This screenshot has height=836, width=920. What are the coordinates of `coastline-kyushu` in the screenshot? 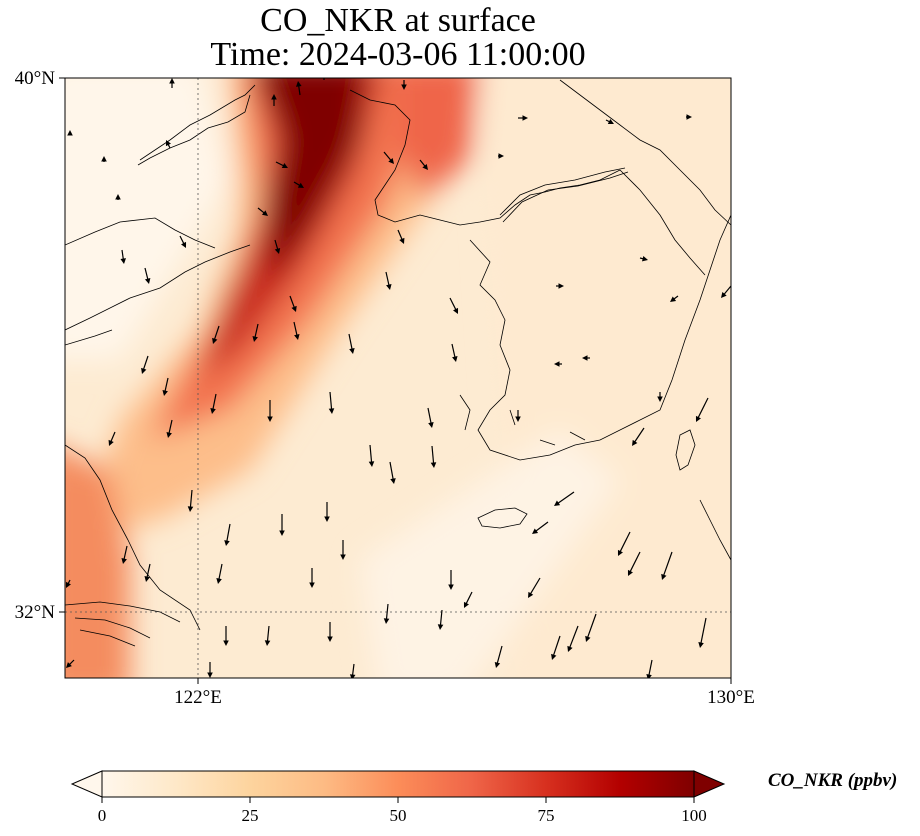 It's located at (715, 530).